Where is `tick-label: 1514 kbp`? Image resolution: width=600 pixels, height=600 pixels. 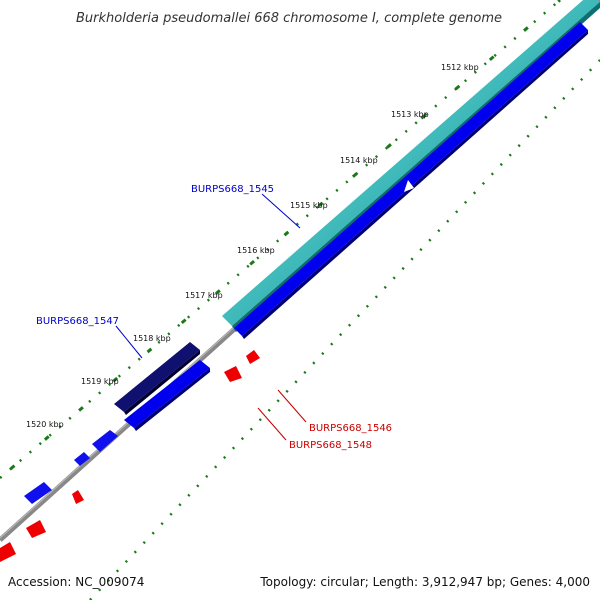
tick-label: 1514 kbp is located at coordinates (359, 160).